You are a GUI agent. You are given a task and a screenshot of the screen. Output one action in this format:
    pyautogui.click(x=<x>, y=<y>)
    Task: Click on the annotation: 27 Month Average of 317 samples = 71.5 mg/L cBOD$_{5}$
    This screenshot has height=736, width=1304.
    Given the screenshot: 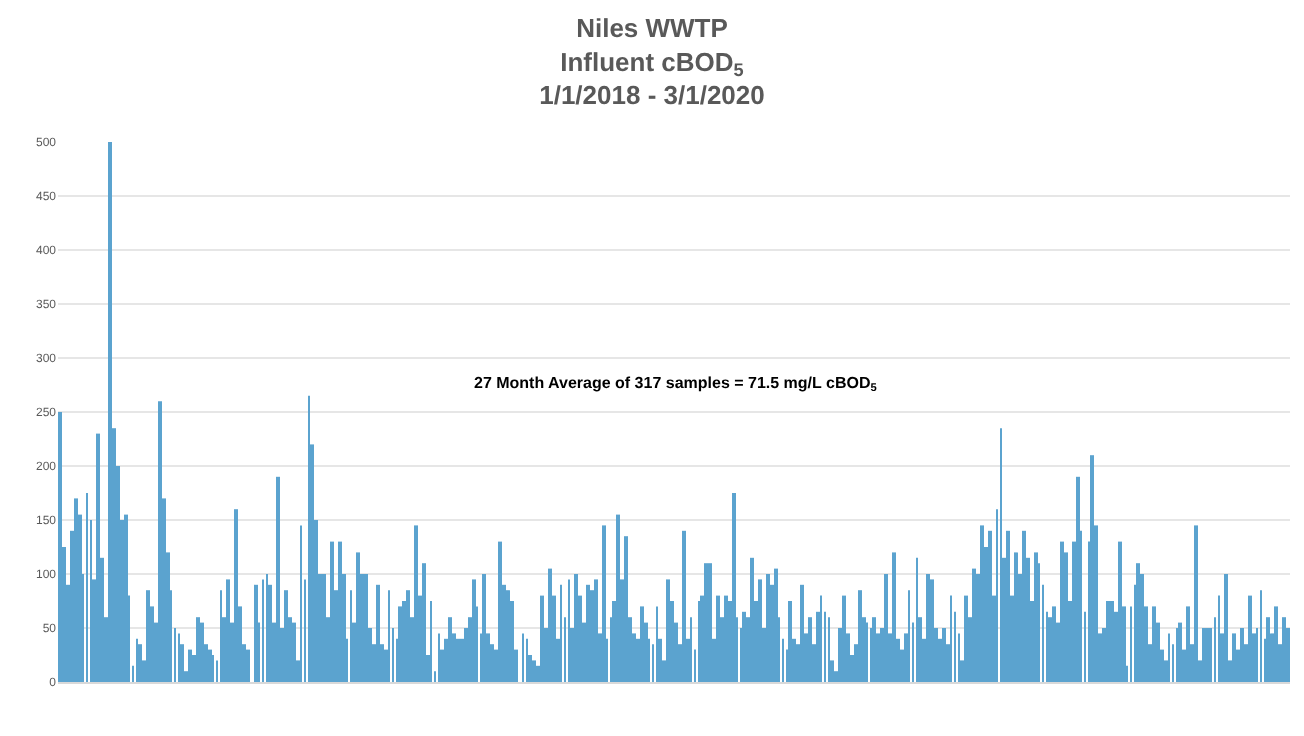 What is the action you would take?
    pyautogui.click(x=675, y=385)
    